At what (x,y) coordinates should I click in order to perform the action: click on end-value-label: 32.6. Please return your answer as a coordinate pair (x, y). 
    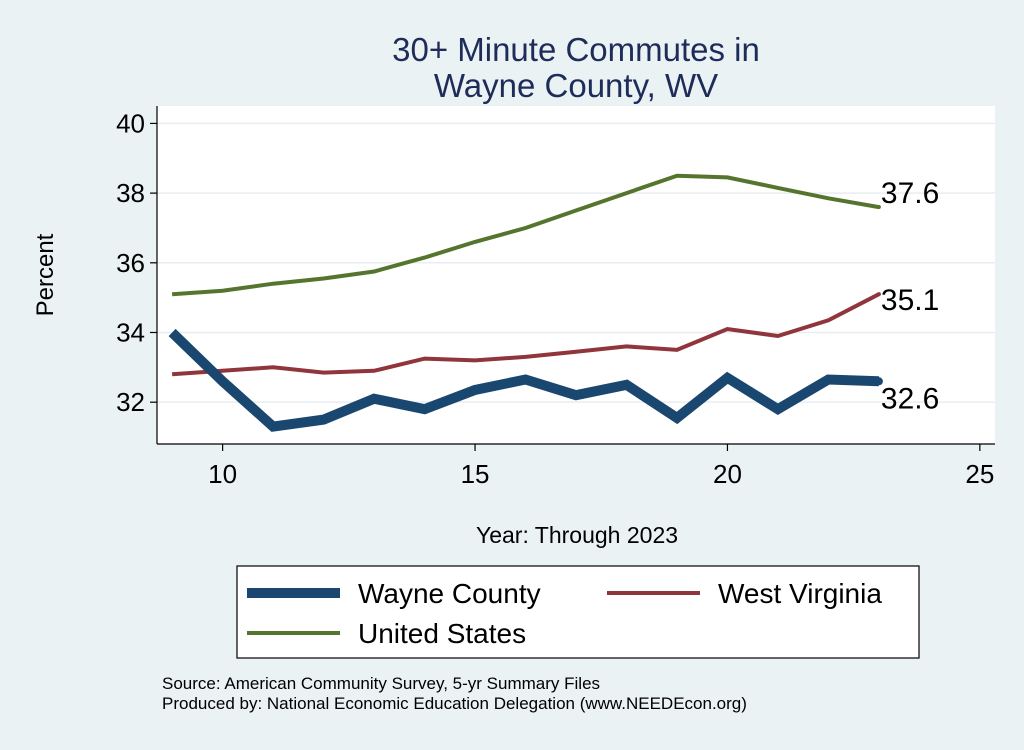
    Looking at the image, I should click on (910, 398).